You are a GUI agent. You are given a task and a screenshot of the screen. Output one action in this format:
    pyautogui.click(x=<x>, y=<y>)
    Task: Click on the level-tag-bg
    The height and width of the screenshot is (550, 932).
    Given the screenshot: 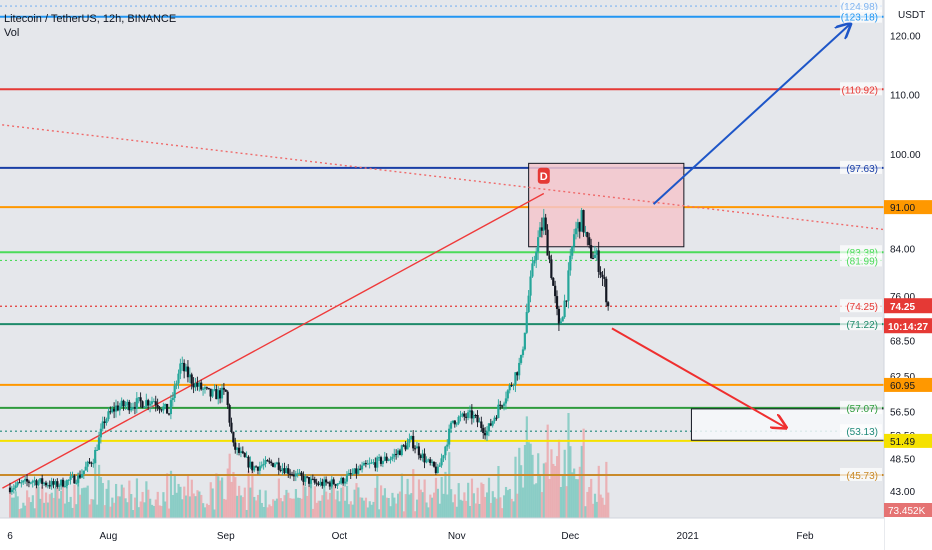 What is the action you would take?
    pyautogui.click(x=861, y=260)
    